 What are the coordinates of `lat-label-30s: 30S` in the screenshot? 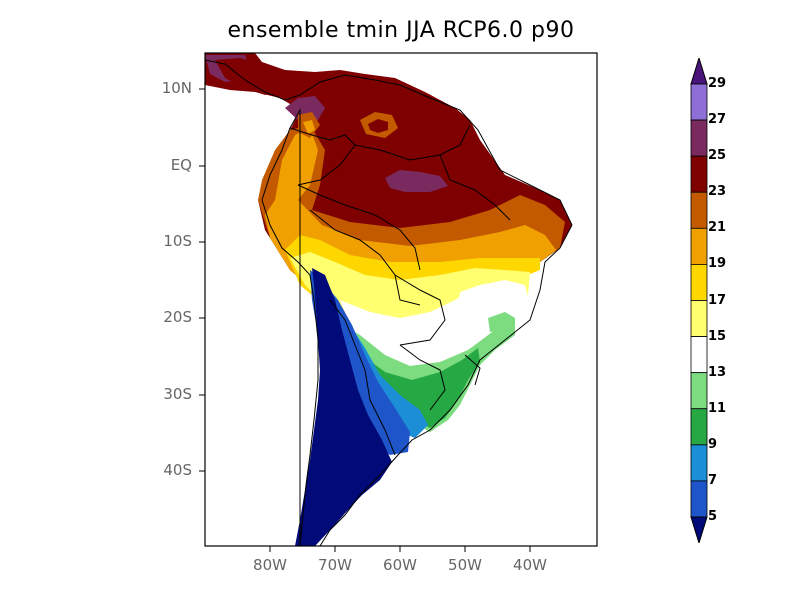 It's located at (177, 394).